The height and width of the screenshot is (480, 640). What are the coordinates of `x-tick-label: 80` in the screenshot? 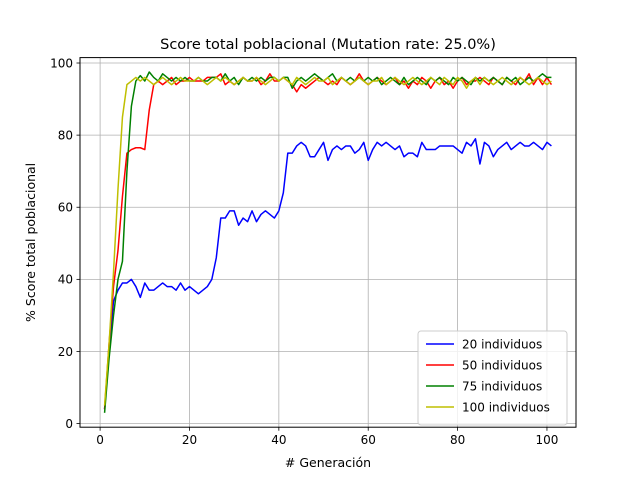 It's located at (457, 440).